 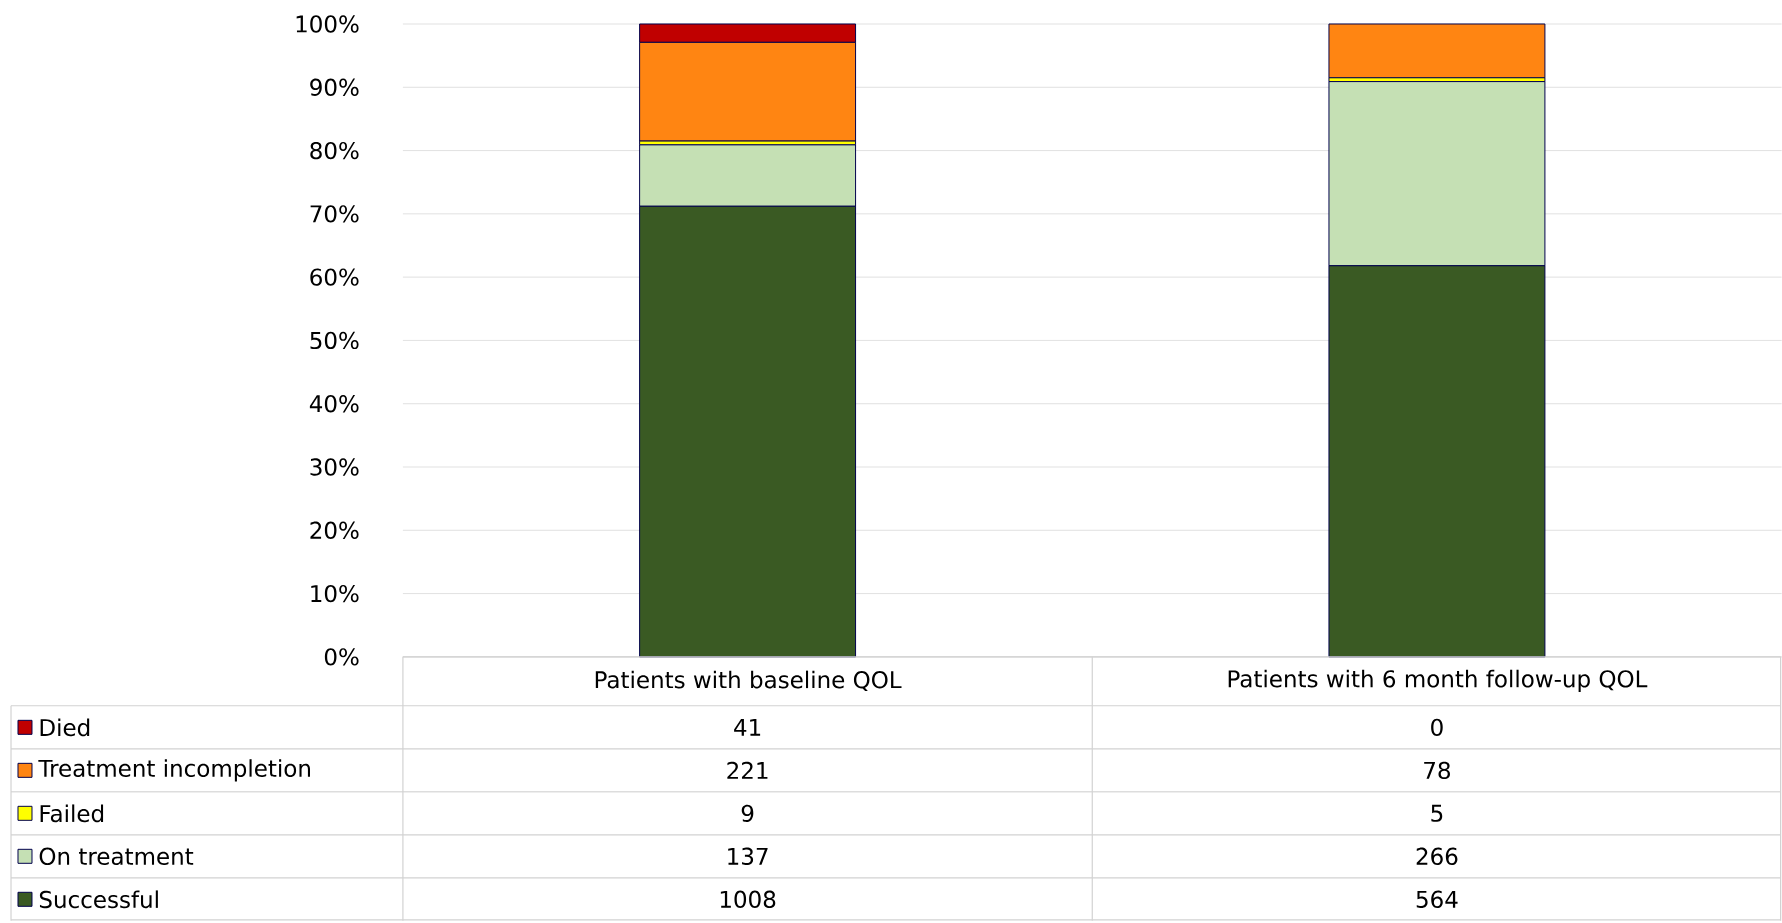 What do you see at coordinates (334, 530) in the screenshot?
I see `y-tick-label: 20%` at bounding box center [334, 530].